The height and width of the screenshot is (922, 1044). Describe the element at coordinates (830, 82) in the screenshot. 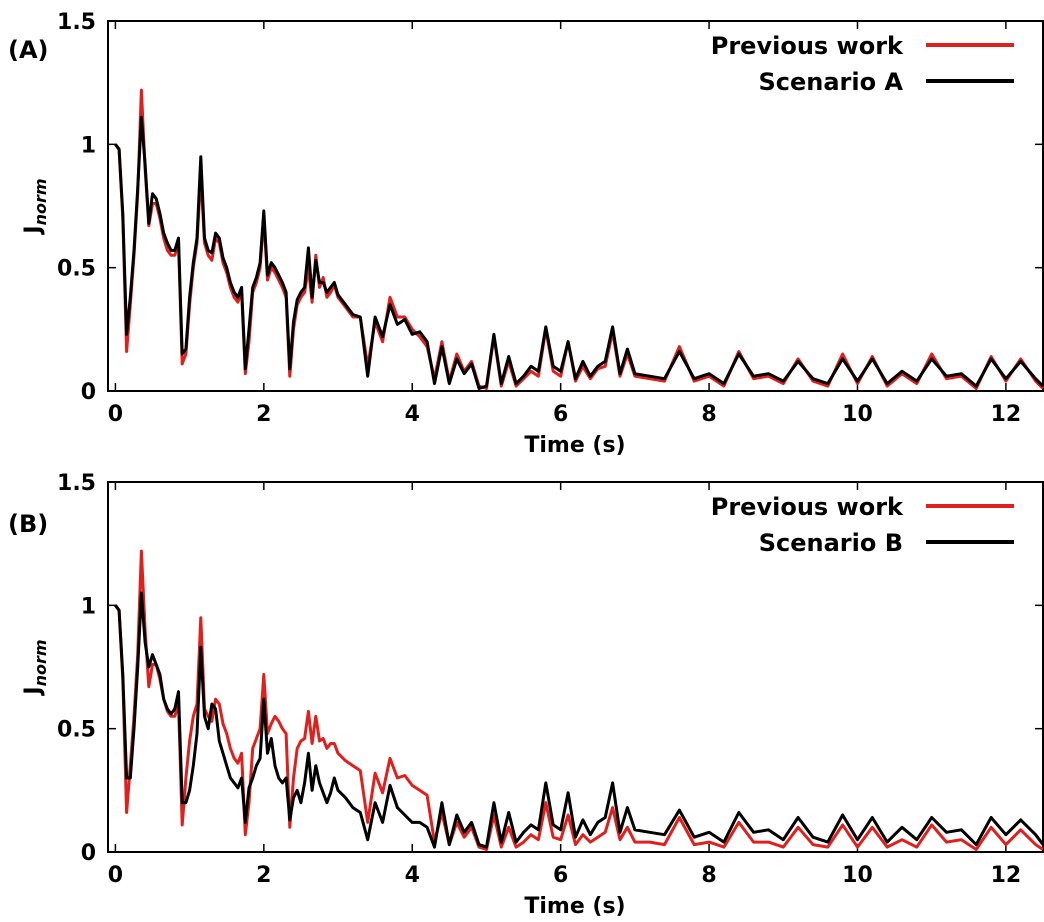

I see `legend-label-scenario-a: Scenario A` at that location.